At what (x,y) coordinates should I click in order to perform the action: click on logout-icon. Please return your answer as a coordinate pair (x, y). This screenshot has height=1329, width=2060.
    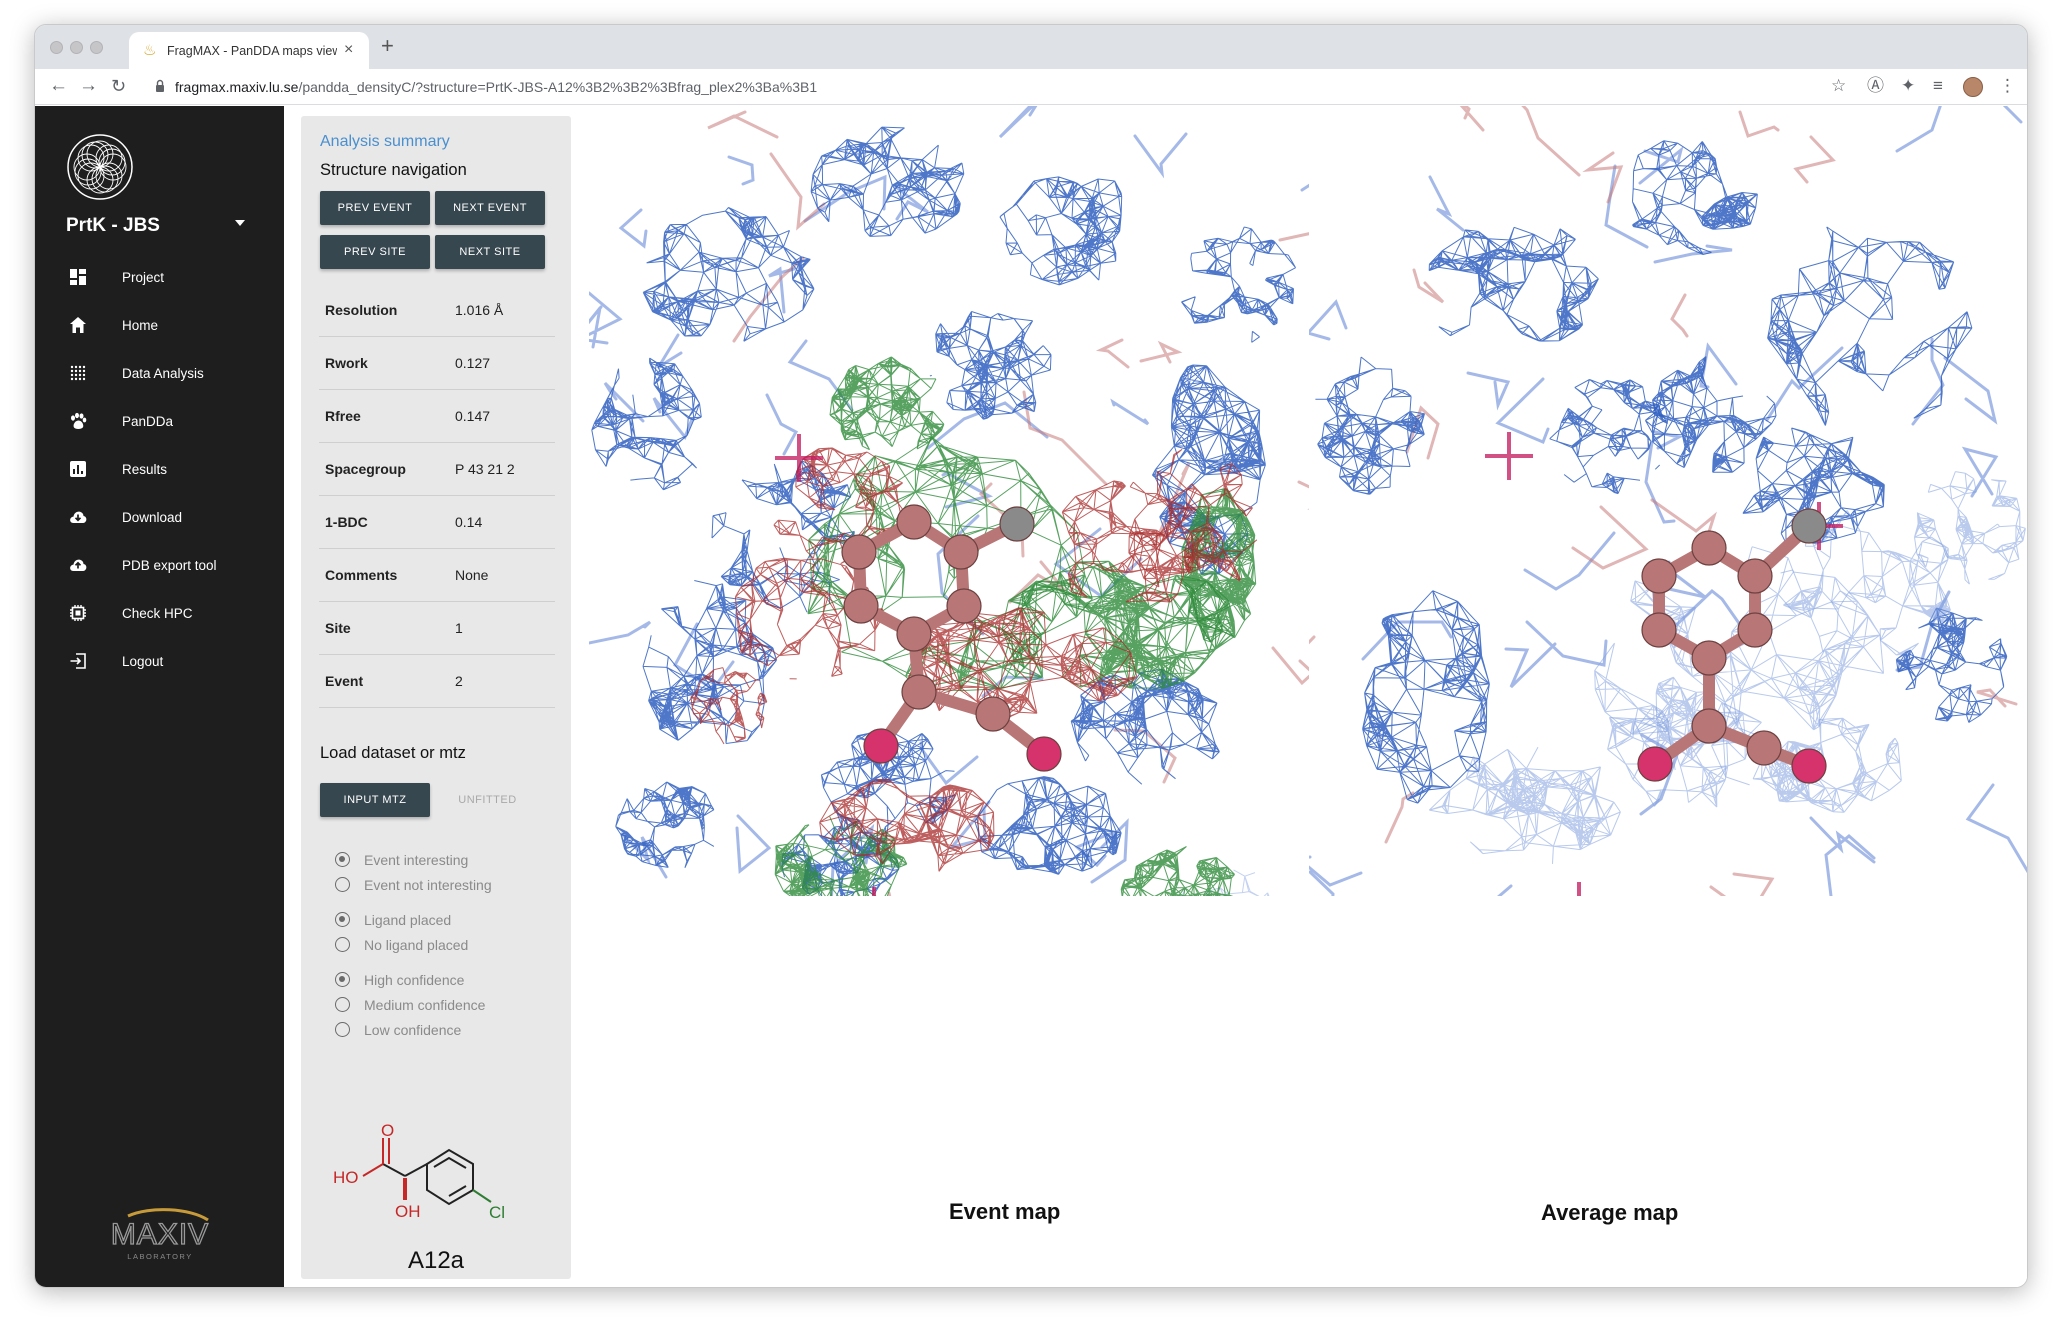
    Looking at the image, I should click on (78, 661).